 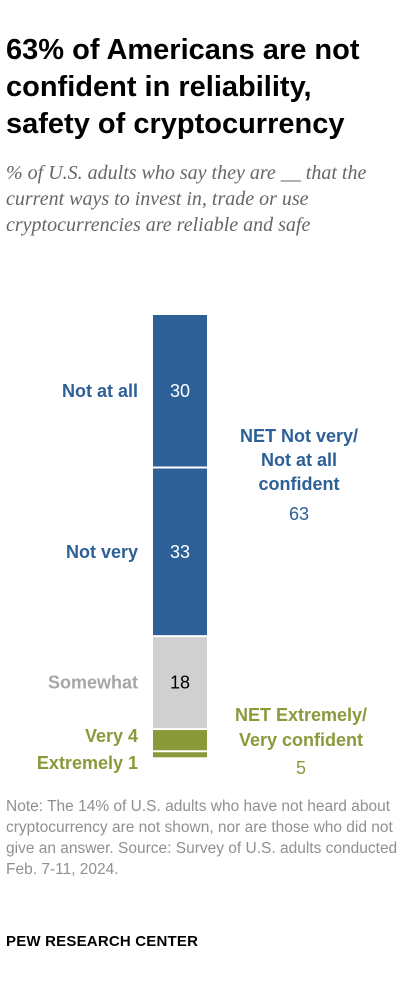 I want to click on net-confident-value: 5, so click(x=301, y=768).